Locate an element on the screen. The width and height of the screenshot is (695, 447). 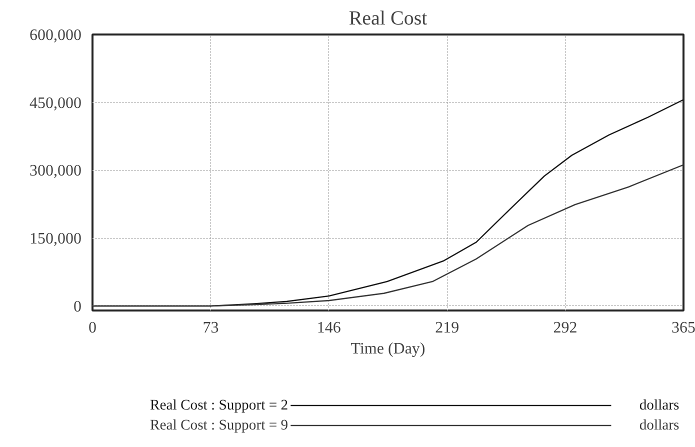
y-tick-label: 0 is located at coordinates (78, 307).